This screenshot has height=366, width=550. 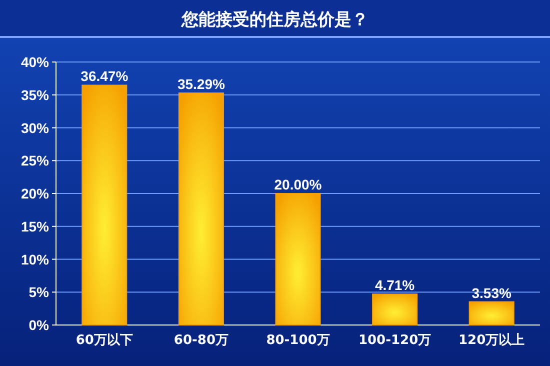 I want to click on data-label: 4.71%, so click(x=395, y=285).